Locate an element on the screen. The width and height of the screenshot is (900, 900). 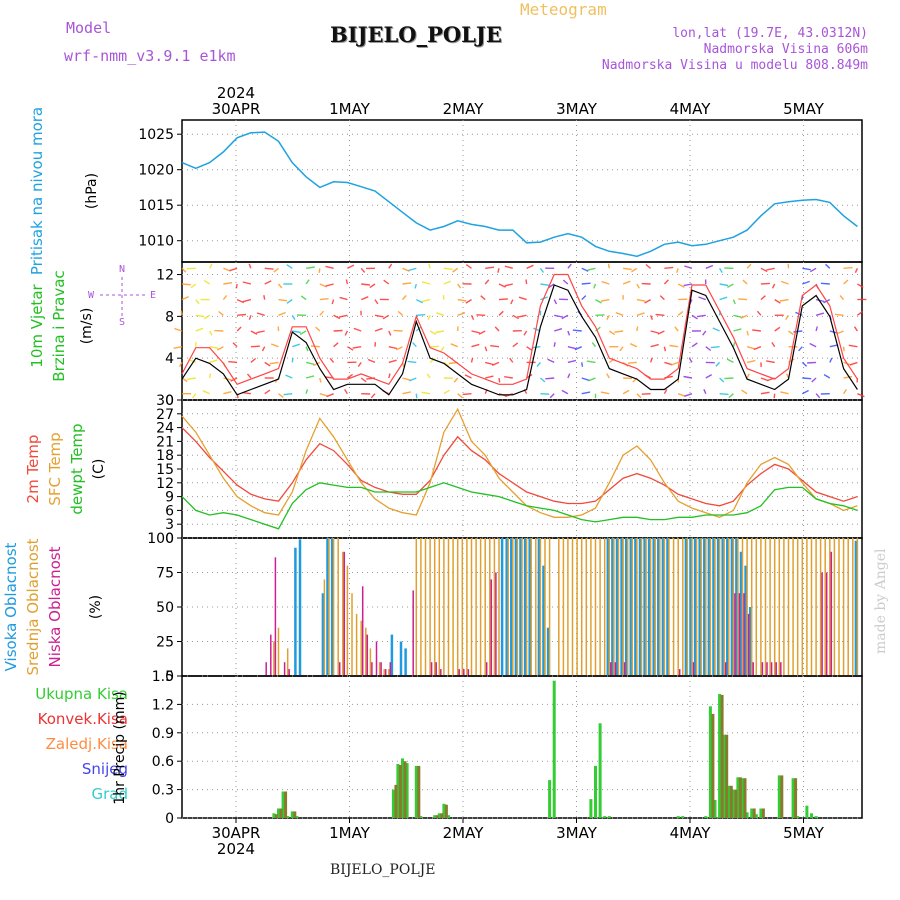
y-tick-label: 50 is located at coordinates (165, 608).